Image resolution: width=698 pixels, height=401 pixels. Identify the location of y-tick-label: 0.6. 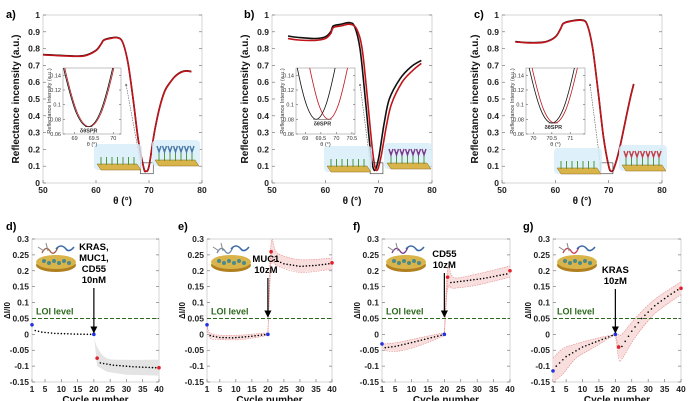
(34, 82).